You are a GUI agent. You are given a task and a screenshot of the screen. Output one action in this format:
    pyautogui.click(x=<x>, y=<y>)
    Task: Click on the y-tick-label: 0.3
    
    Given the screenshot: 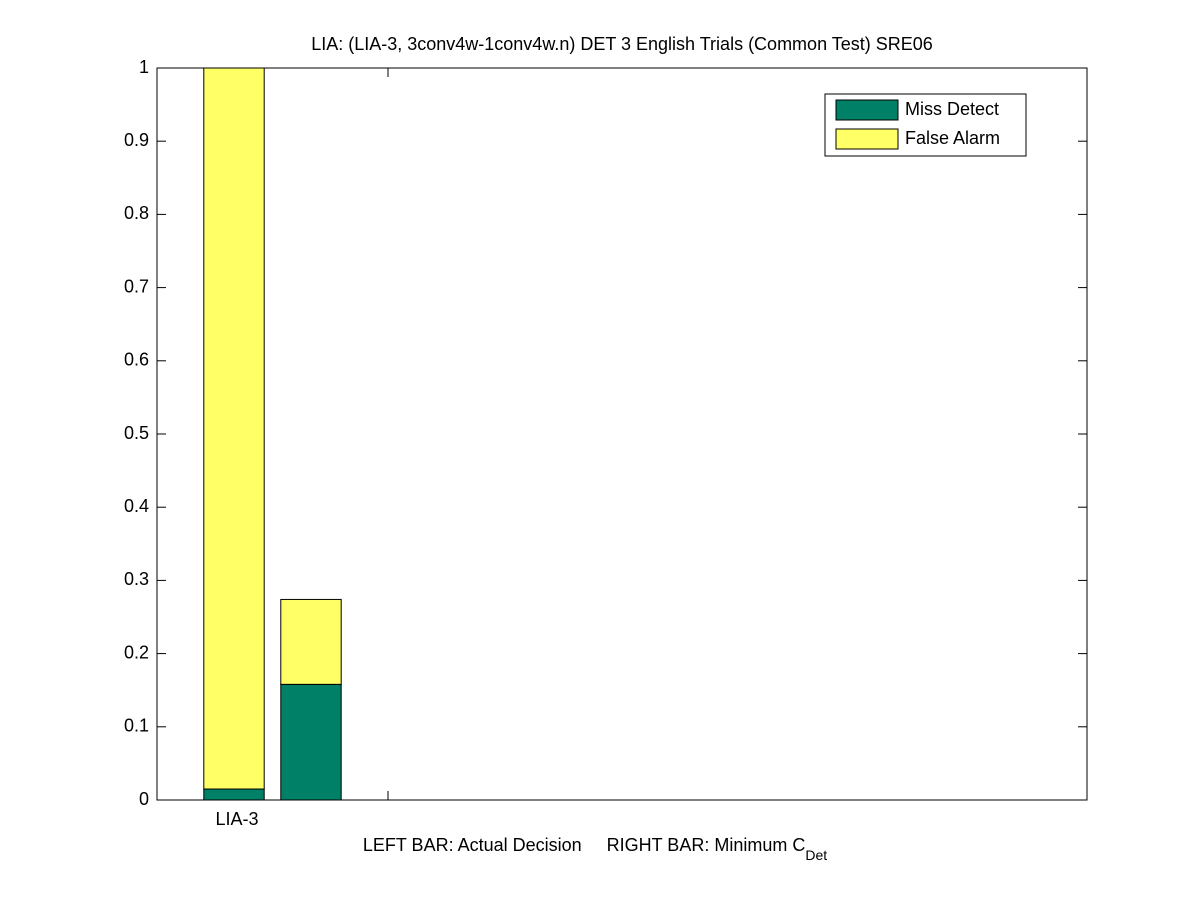 What is the action you would take?
    pyautogui.click(x=136, y=579)
    